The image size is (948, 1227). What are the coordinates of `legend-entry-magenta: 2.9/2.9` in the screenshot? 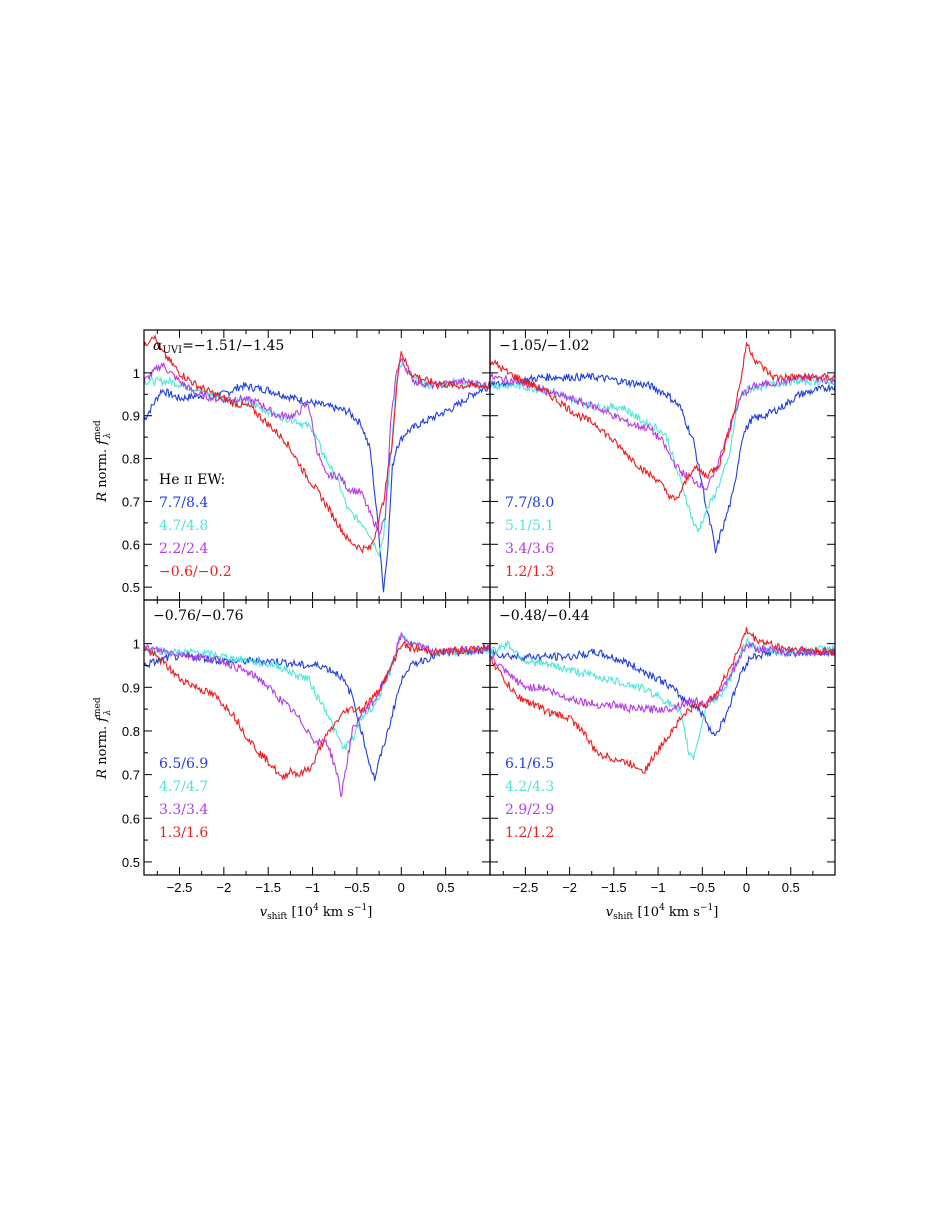 It's located at (529, 810).